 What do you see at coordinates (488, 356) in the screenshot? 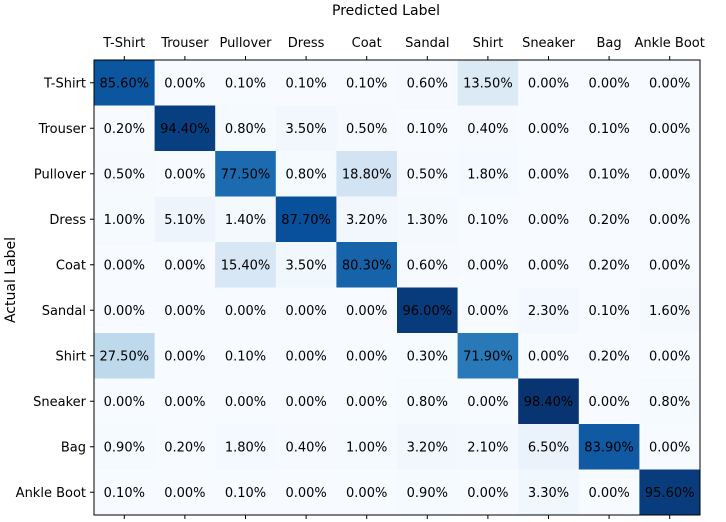
I see `cell-value-label: 71.90%` at bounding box center [488, 356].